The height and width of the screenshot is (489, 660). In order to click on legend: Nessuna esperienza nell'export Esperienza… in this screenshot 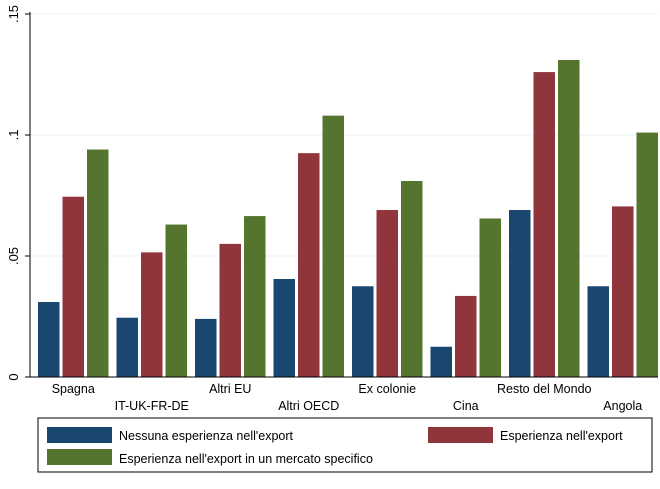, I will do `click(345, 445)`.